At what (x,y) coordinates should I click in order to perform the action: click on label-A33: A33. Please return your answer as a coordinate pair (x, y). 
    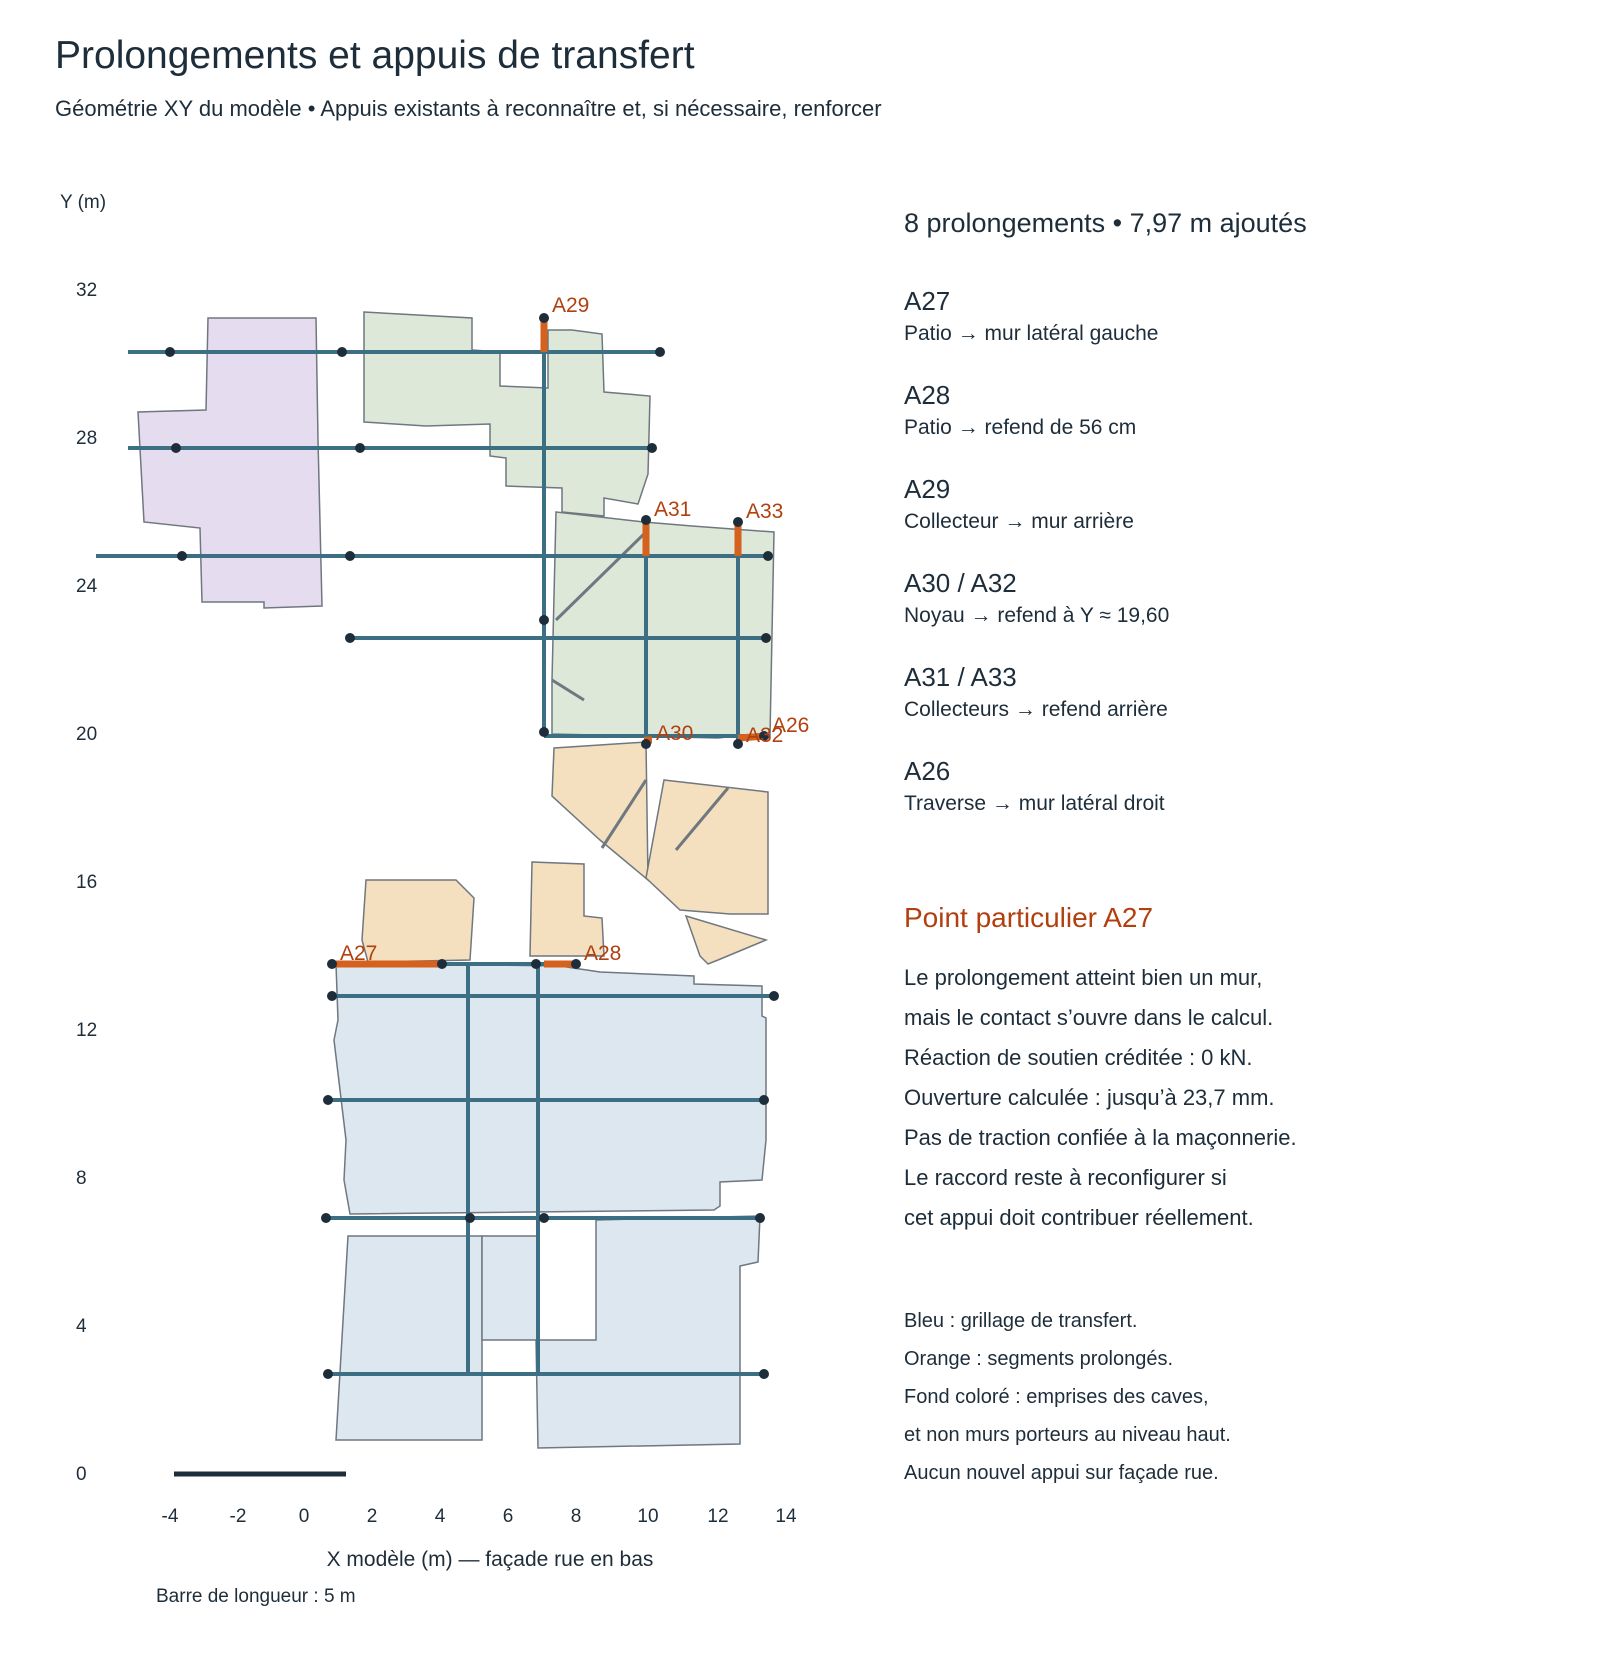
    Looking at the image, I should click on (764, 511).